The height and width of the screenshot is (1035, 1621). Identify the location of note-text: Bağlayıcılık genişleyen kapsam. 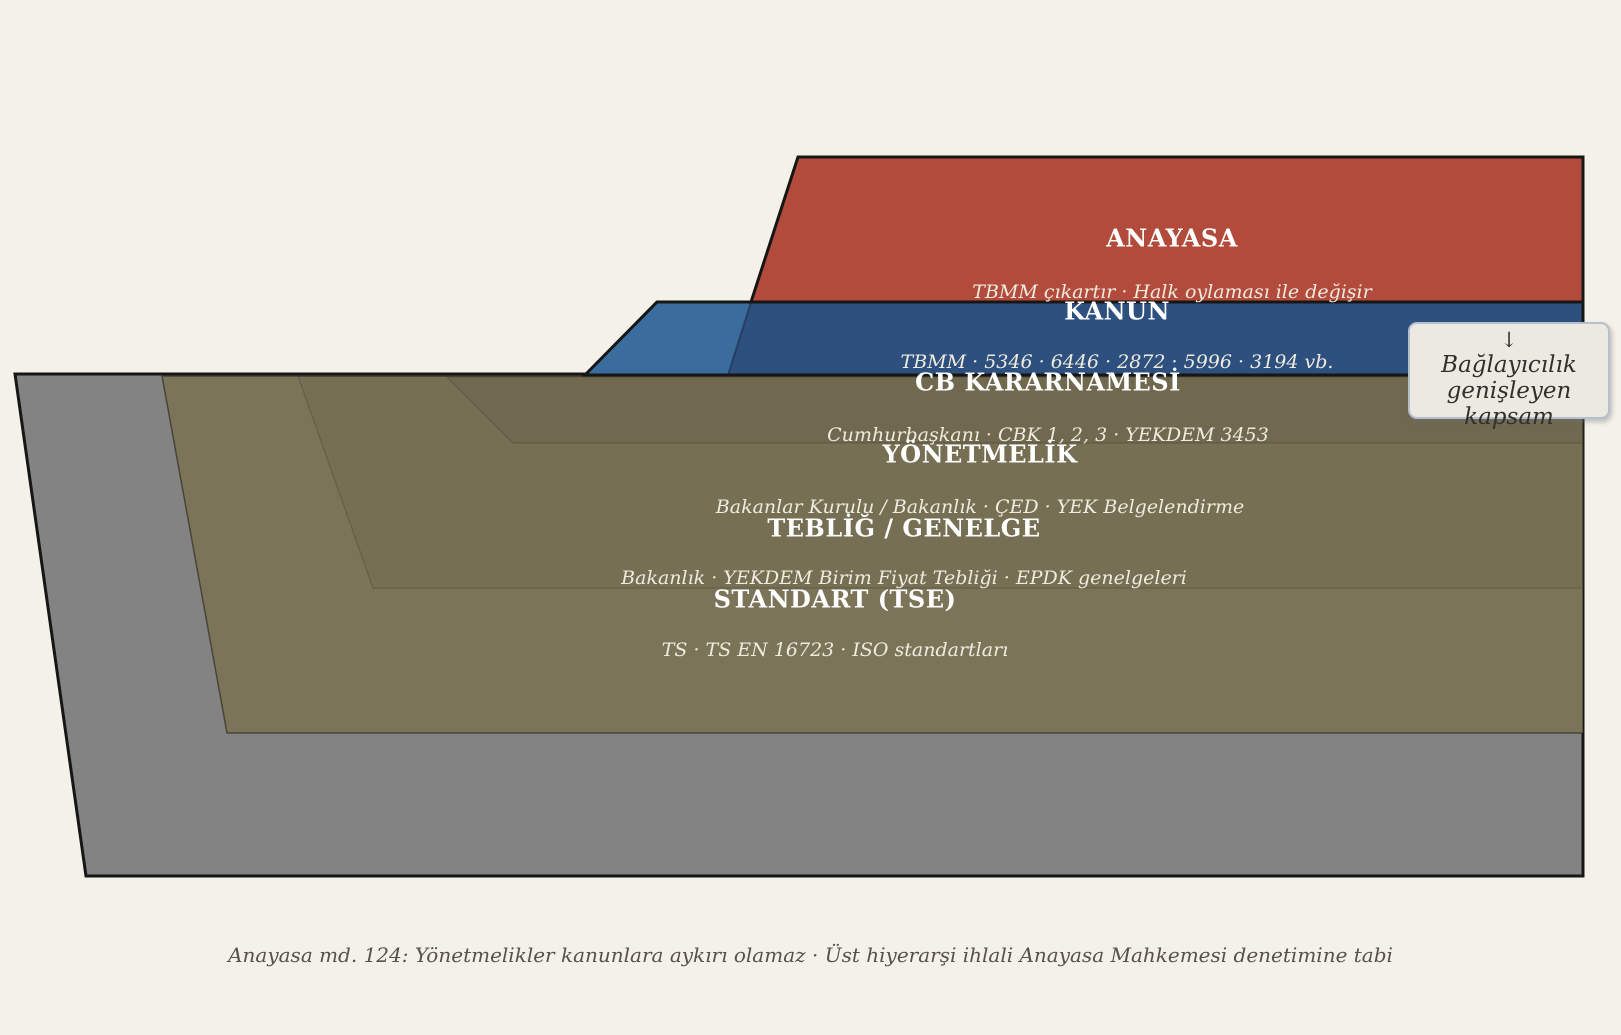
(1509, 391).